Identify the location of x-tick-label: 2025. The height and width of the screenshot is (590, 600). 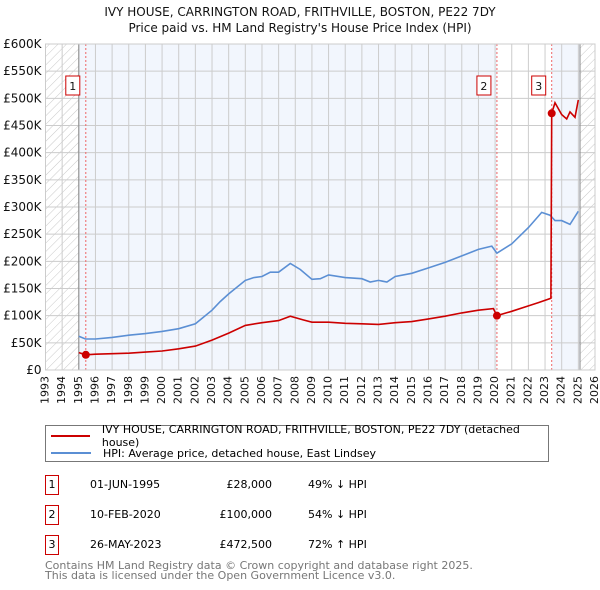
(577, 390).